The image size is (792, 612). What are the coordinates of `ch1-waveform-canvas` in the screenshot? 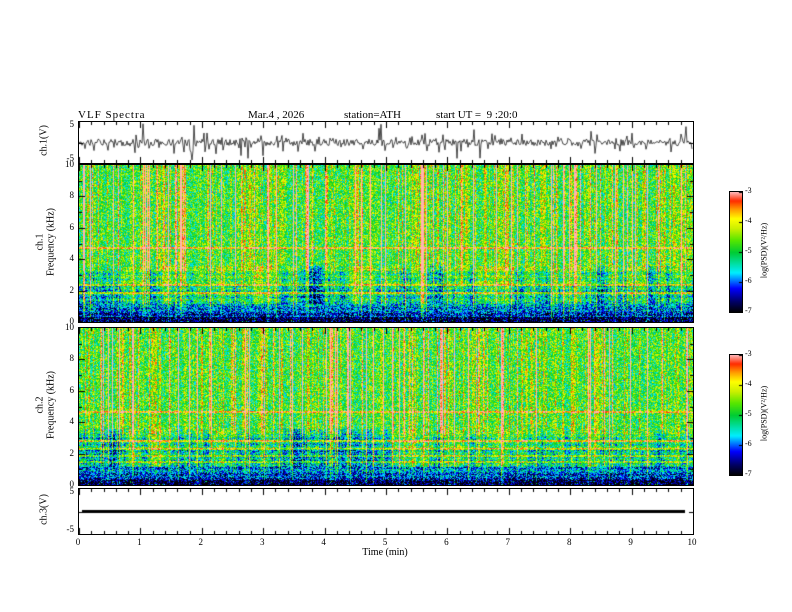 It's located at (386, 142).